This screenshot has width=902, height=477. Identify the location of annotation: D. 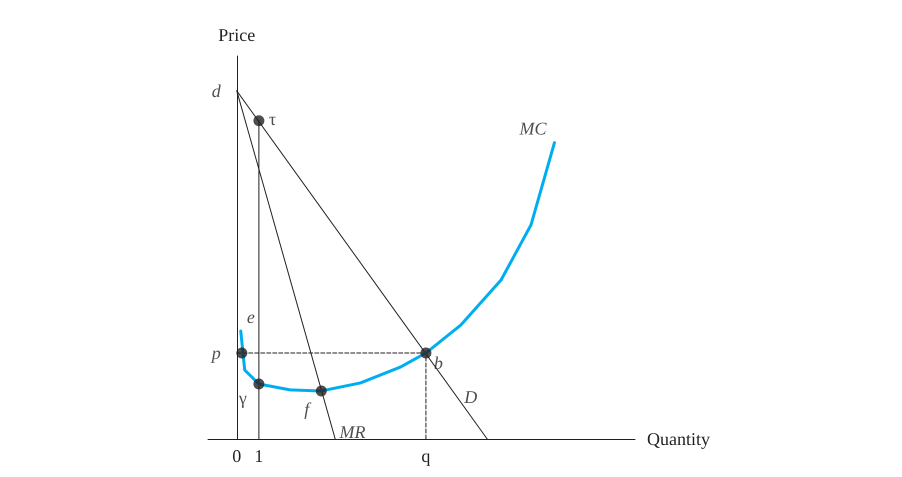
(470, 397).